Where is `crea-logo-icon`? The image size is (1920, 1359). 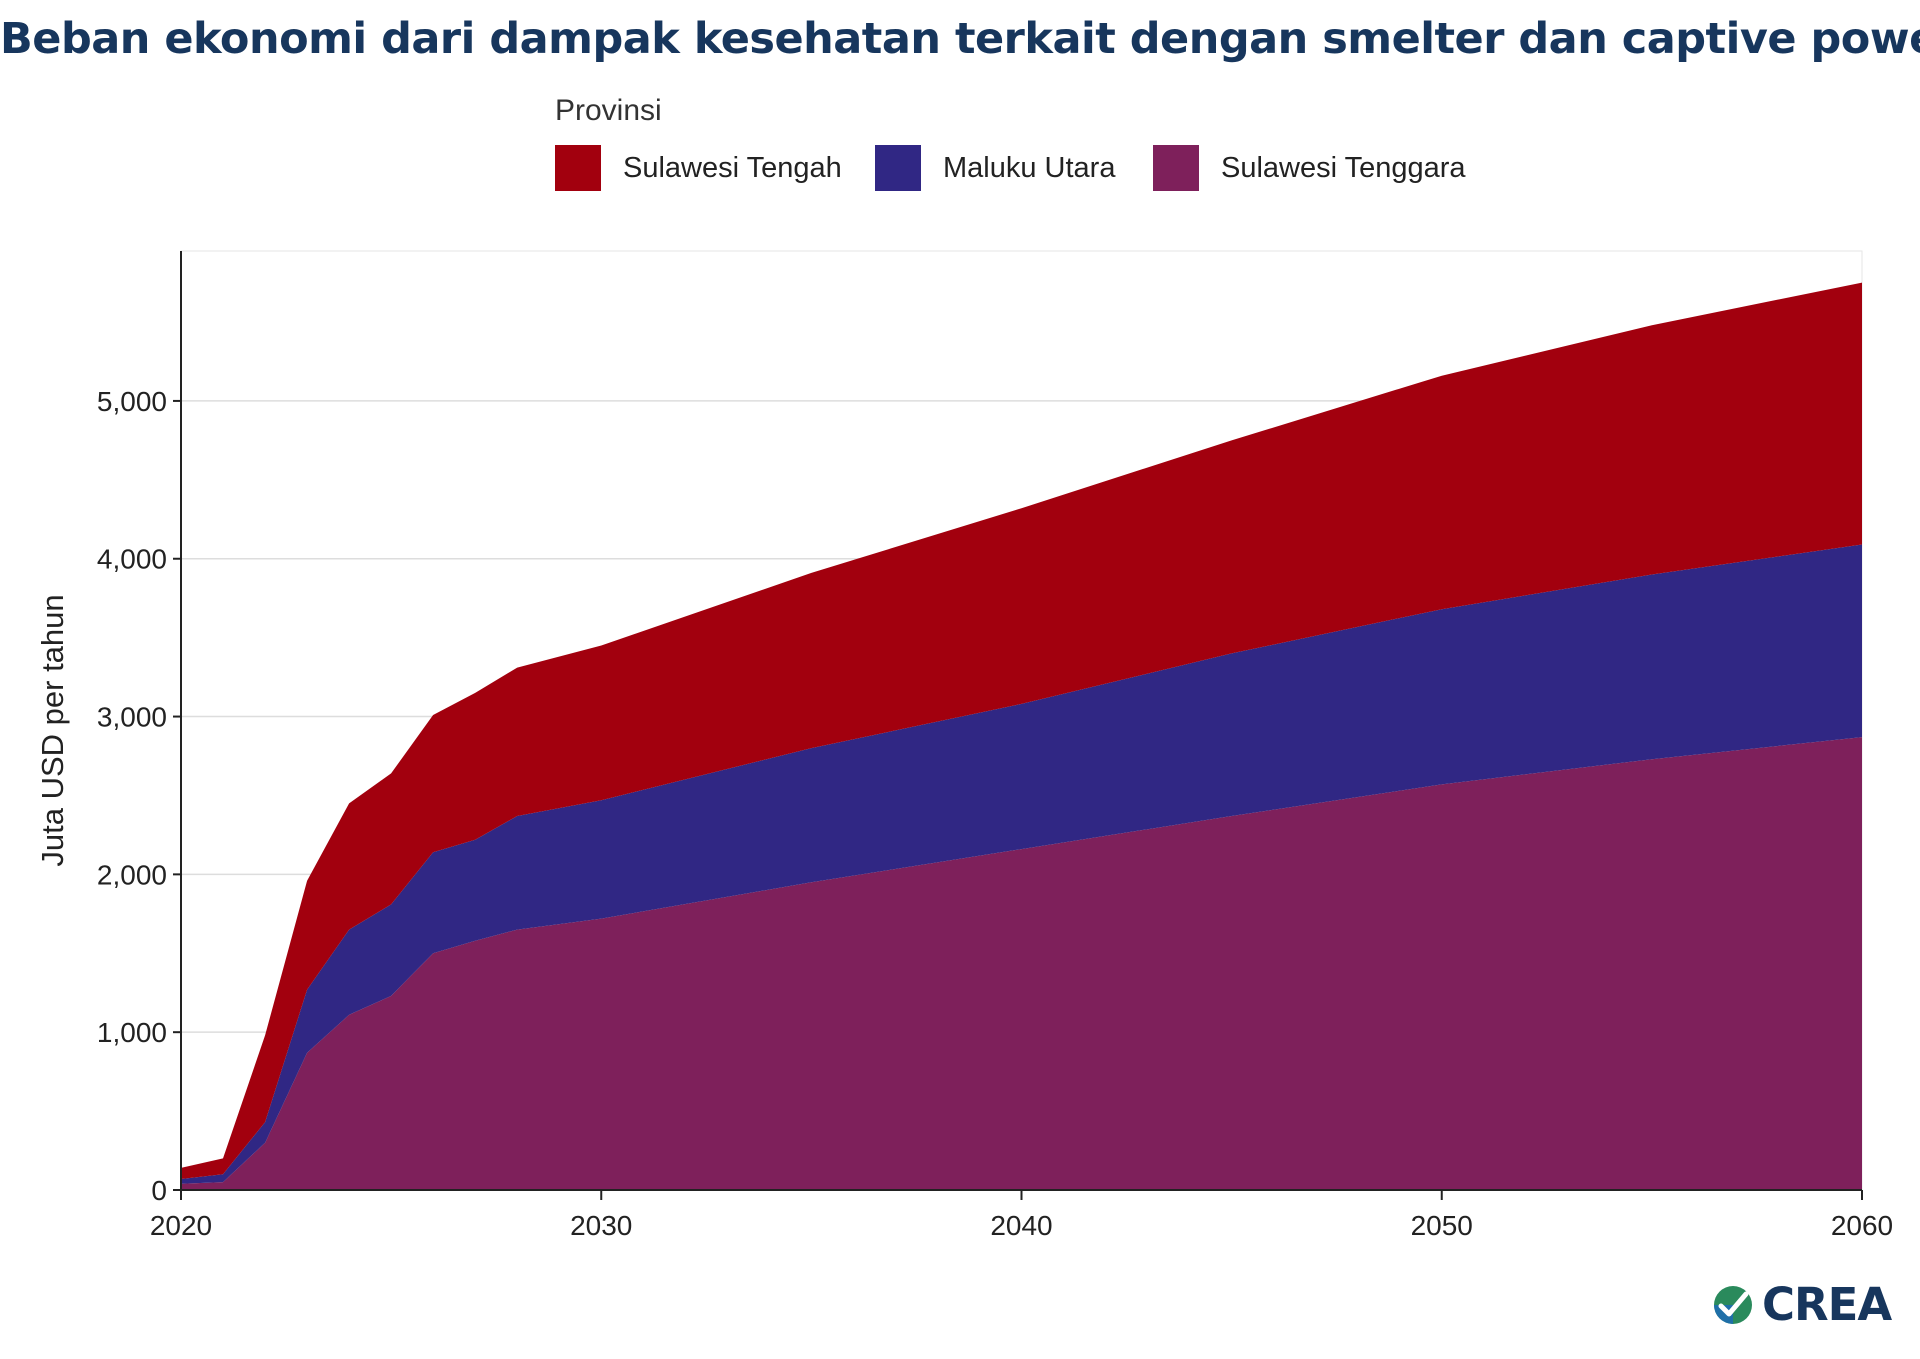
crea-logo-icon is located at coordinates (1733, 1304).